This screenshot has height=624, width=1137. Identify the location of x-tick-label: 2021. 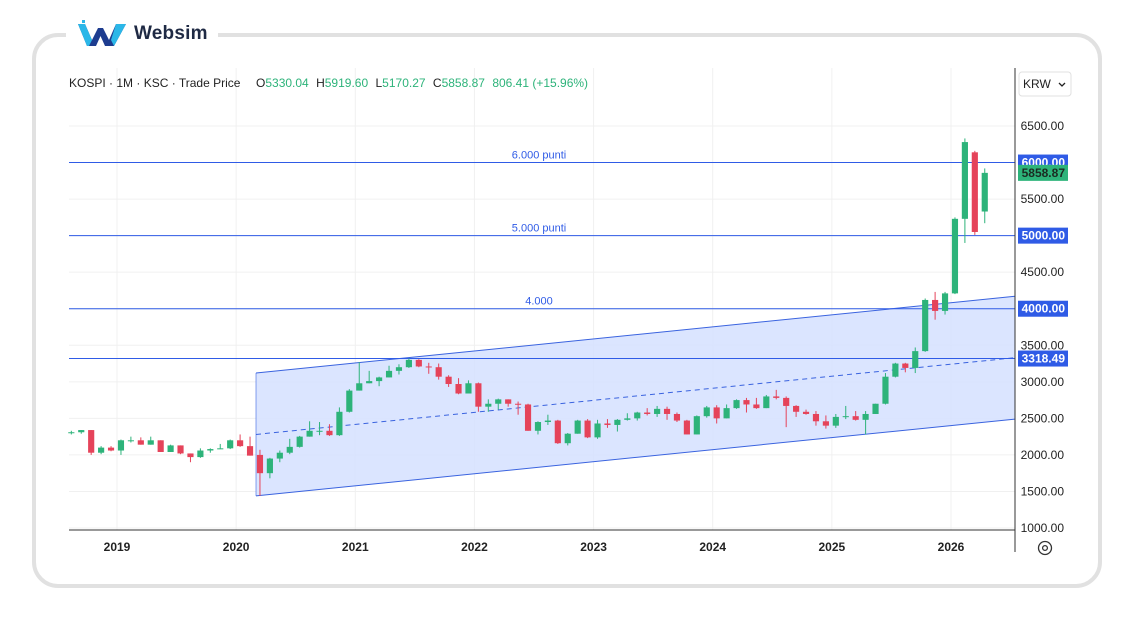
(355, 547).